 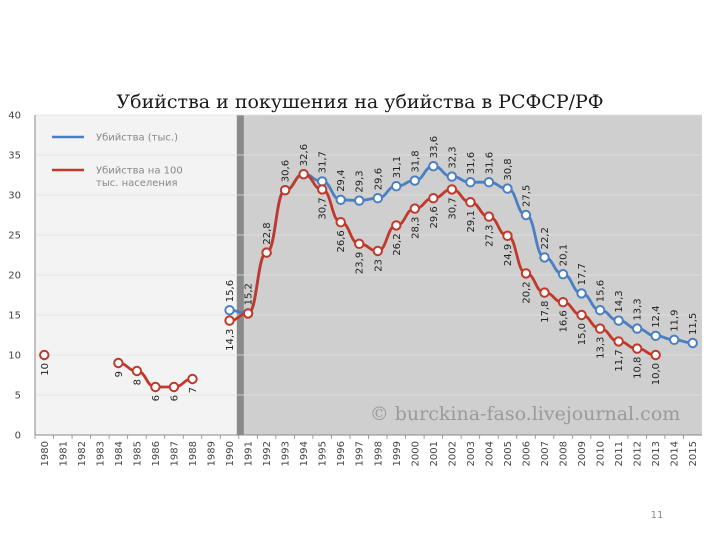 I want to click on data-label: 22,2, so click(x=545, y=238).